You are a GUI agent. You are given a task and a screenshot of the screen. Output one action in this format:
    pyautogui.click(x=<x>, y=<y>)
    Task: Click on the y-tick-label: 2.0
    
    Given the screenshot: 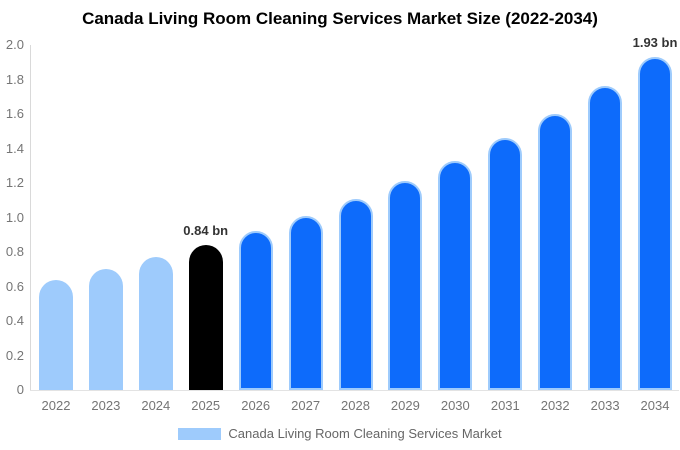 What is the action you would take?
    pyautogui.click(x=14, y=44)
    